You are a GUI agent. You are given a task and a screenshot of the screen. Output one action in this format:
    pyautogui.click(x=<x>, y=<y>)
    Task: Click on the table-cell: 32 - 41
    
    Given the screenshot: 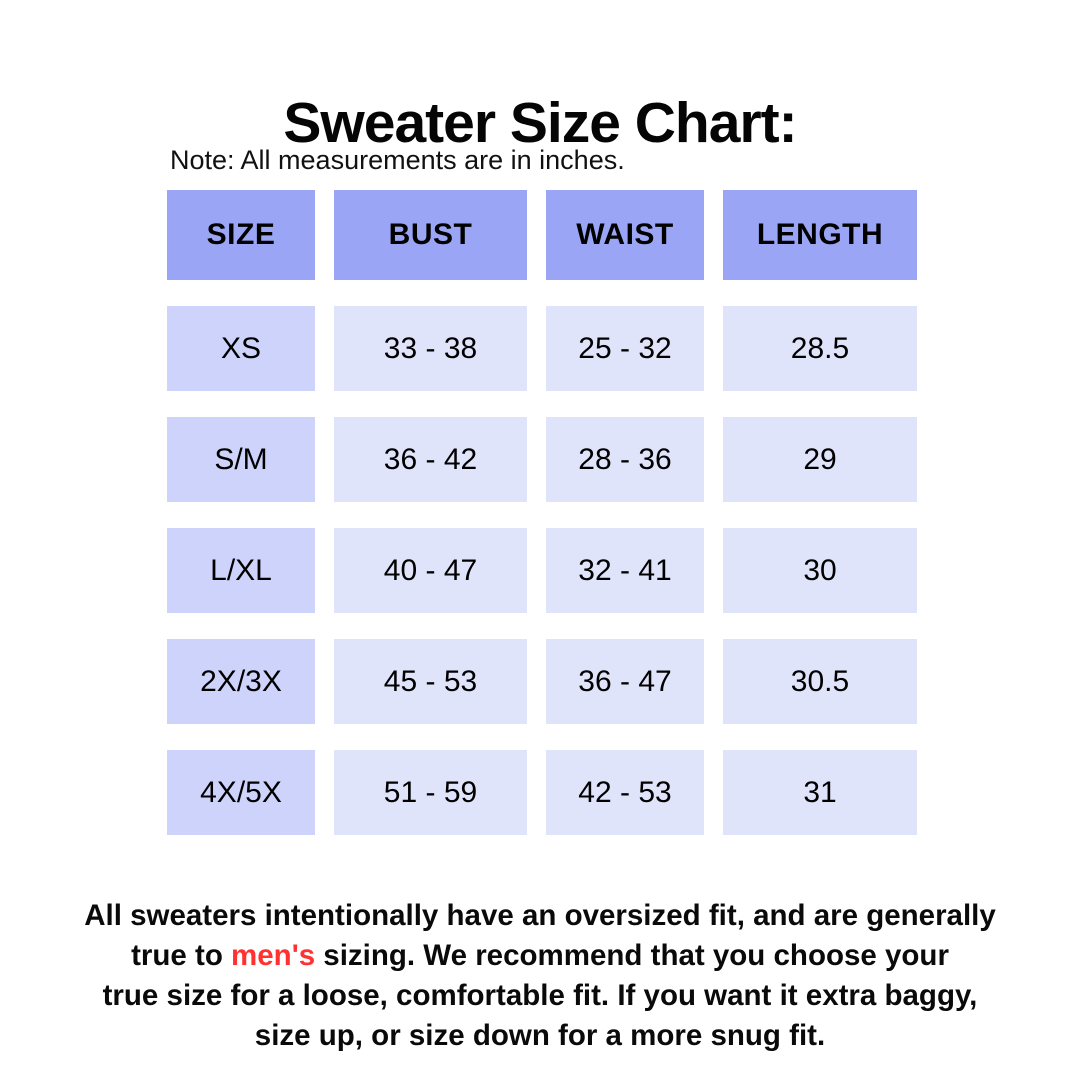 What is the action you would take?
    pyautogui.click(x=625, y=570)
    